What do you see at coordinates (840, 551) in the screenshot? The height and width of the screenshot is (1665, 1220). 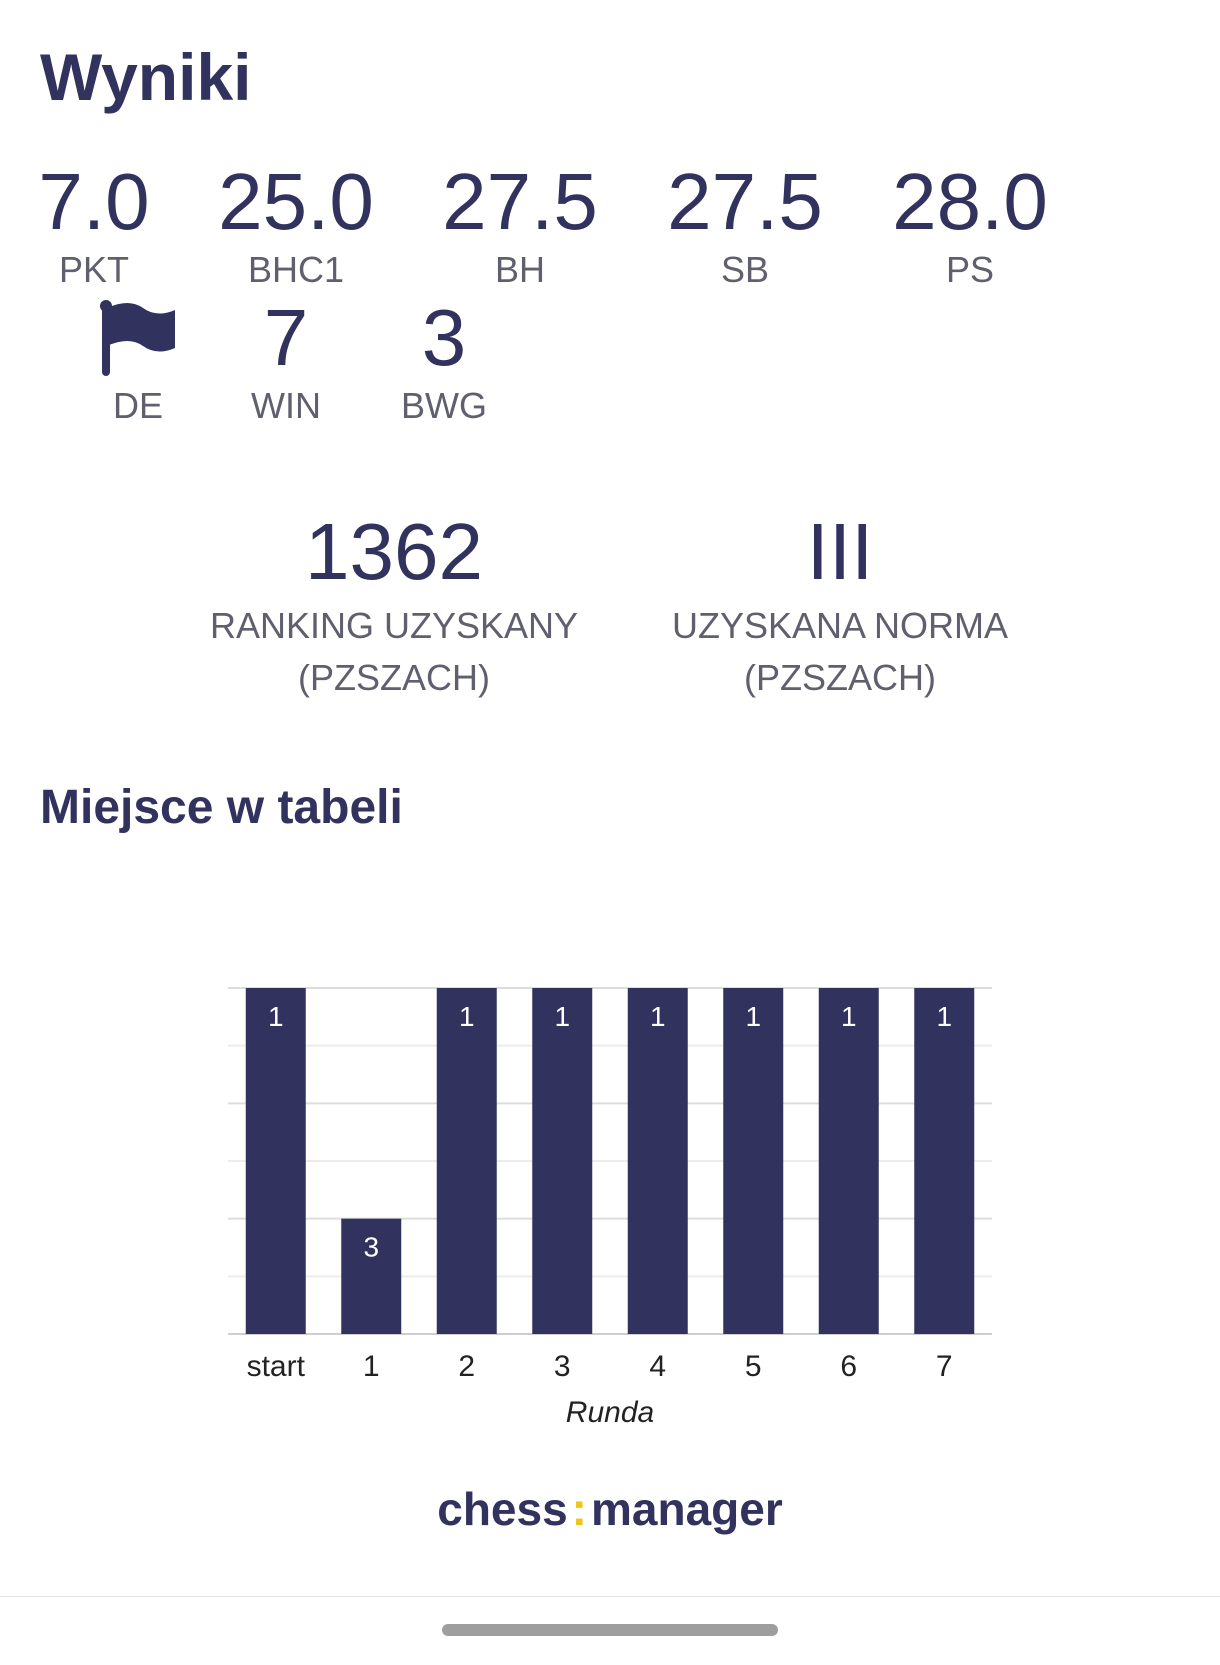 I see `norma-value: III` at bounding box center [840, 551].